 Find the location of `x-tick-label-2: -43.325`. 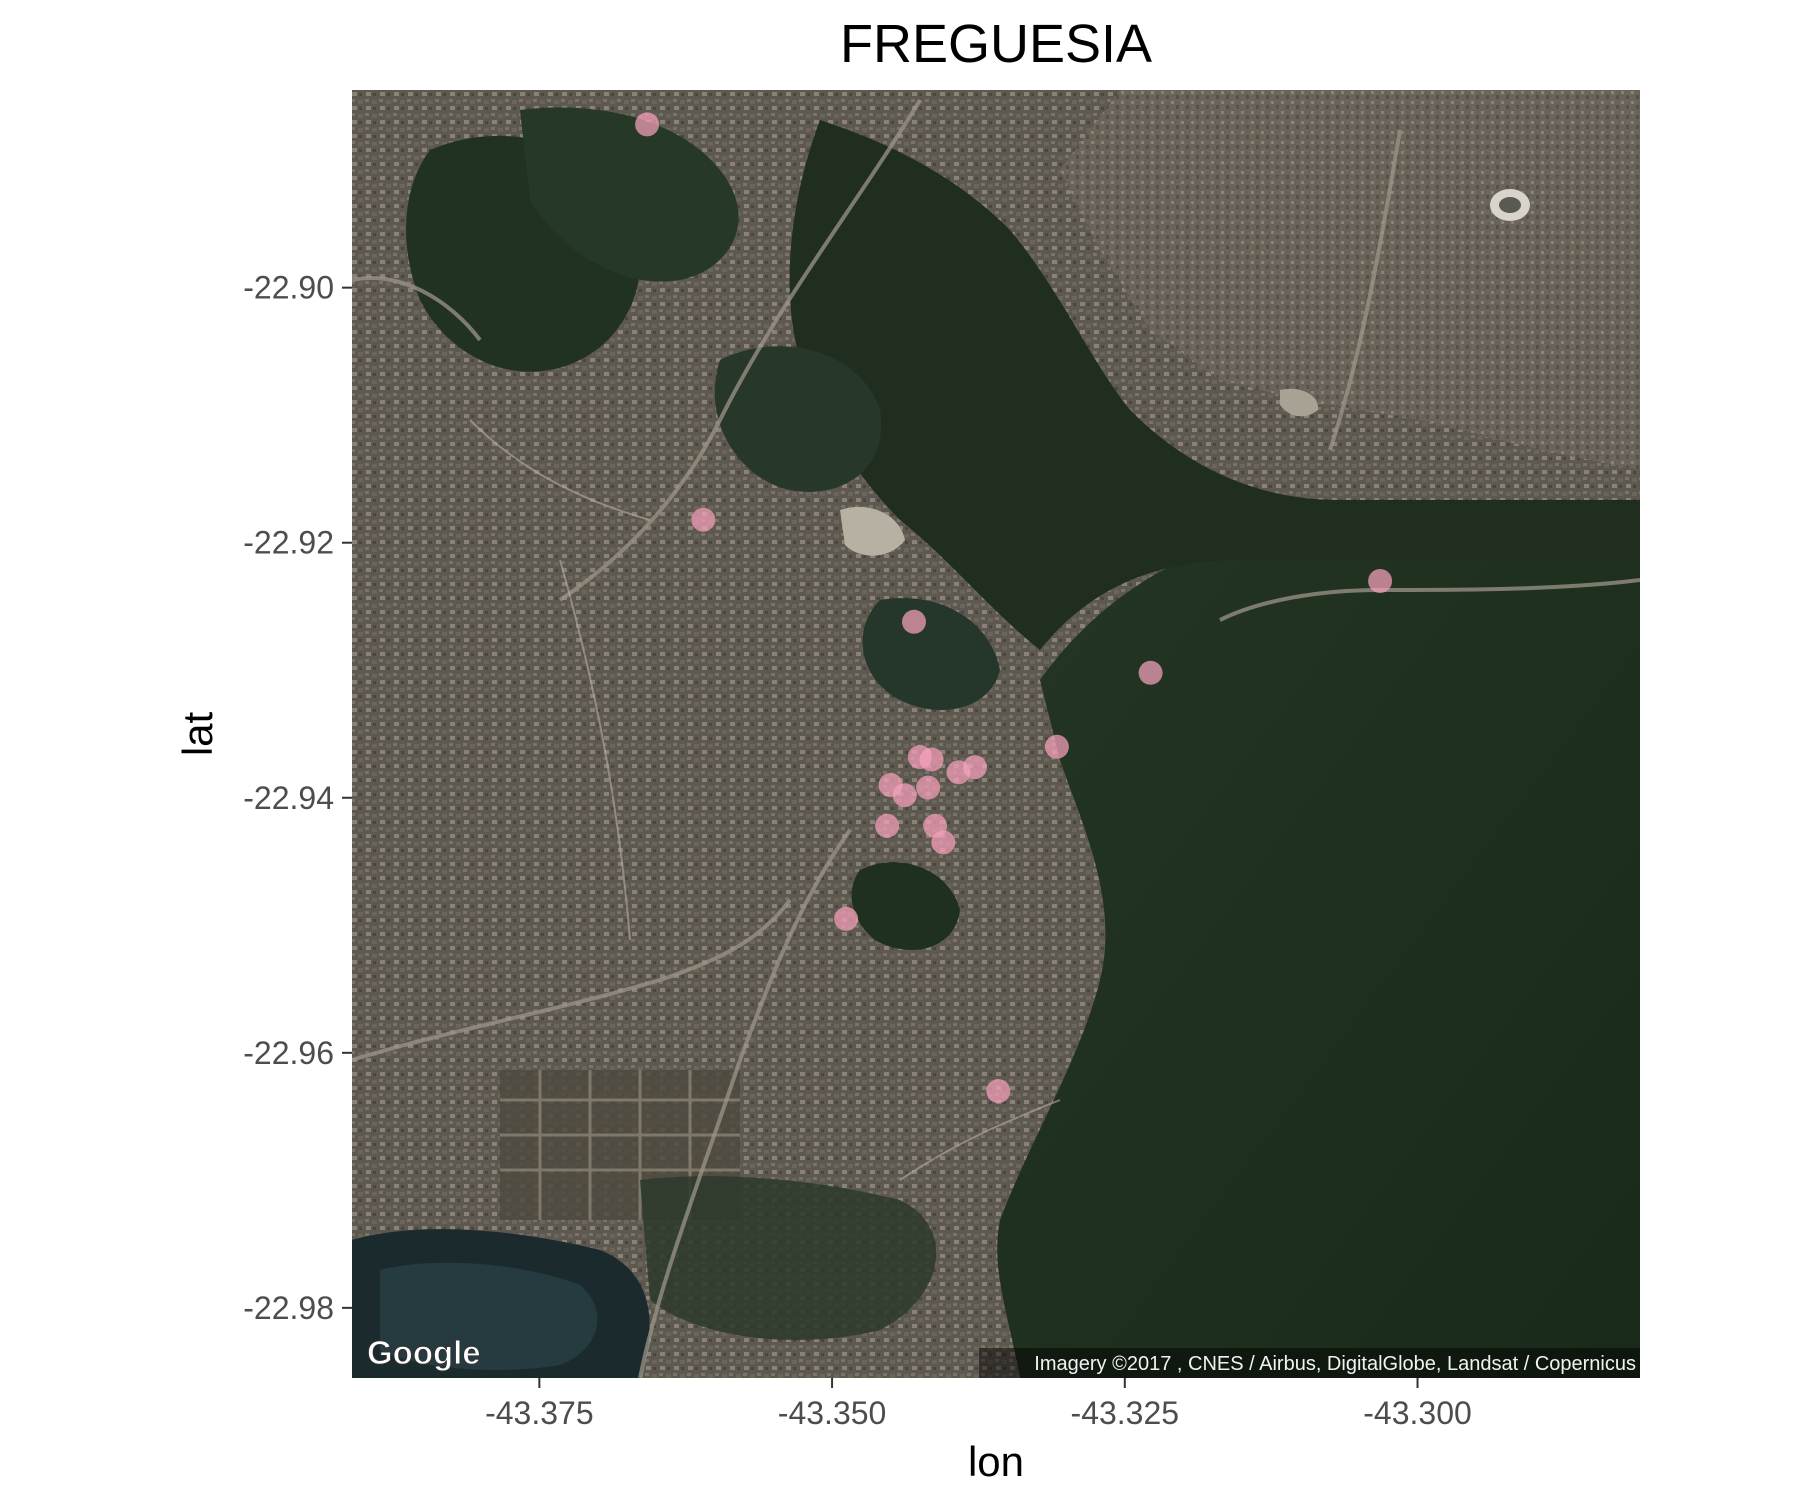

x-tick-label-2: -43.325 is located at coordinates (1125, 1413).